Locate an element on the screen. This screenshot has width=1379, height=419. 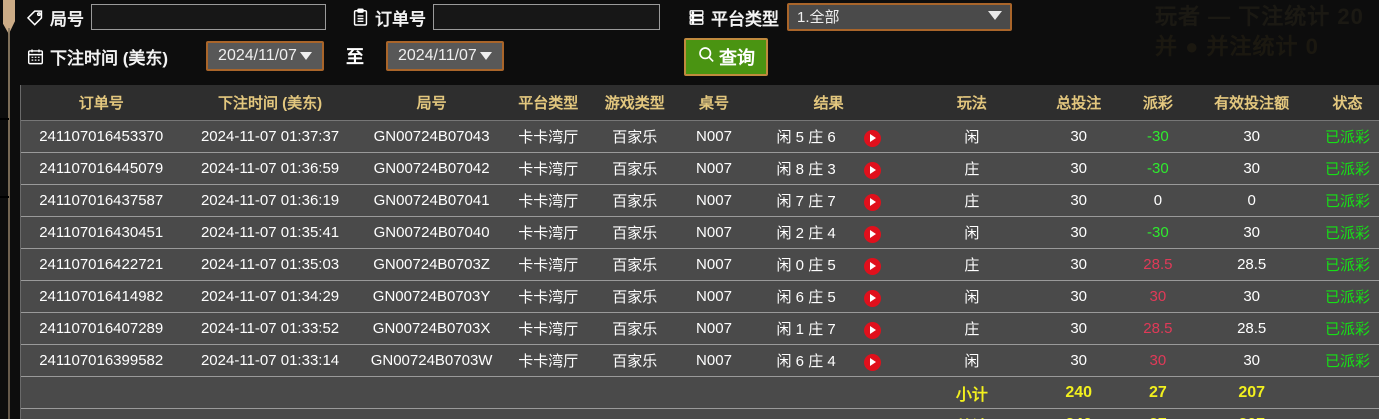
cell-order: 241107016430451 is located at coordinates (101, 232).